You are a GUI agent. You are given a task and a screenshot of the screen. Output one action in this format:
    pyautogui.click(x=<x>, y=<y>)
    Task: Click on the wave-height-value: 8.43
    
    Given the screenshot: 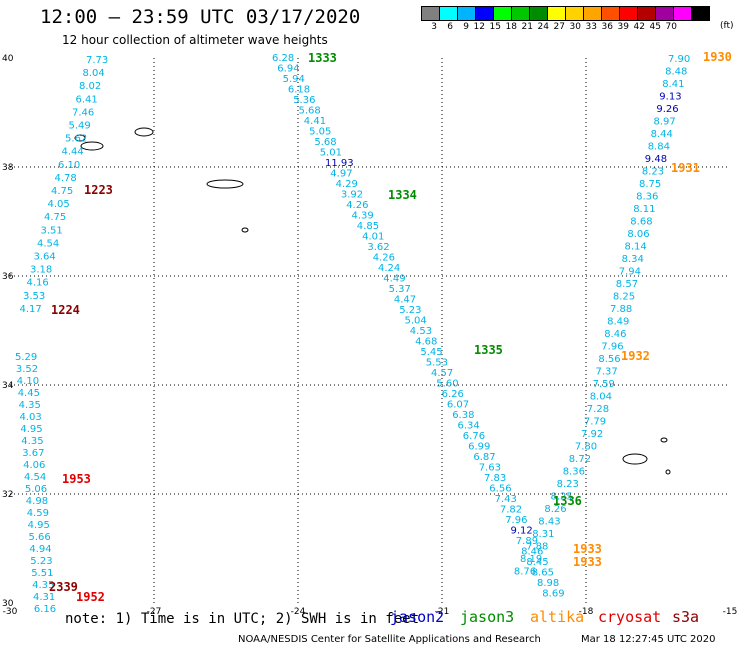 What is the action you would take?
    pyautogui.click(x=549, y=522)
    